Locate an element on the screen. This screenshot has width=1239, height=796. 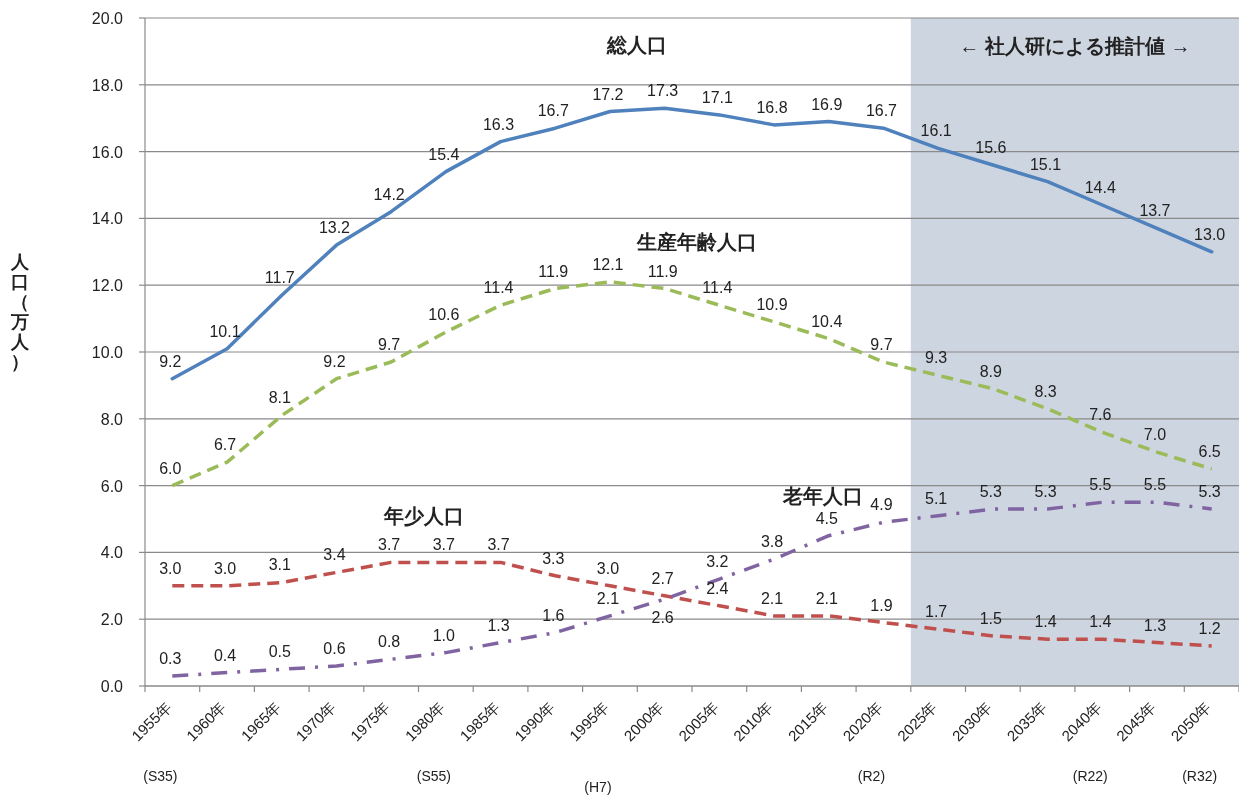
y-tick-label: 12.0 is located at coordinates (107, 286).